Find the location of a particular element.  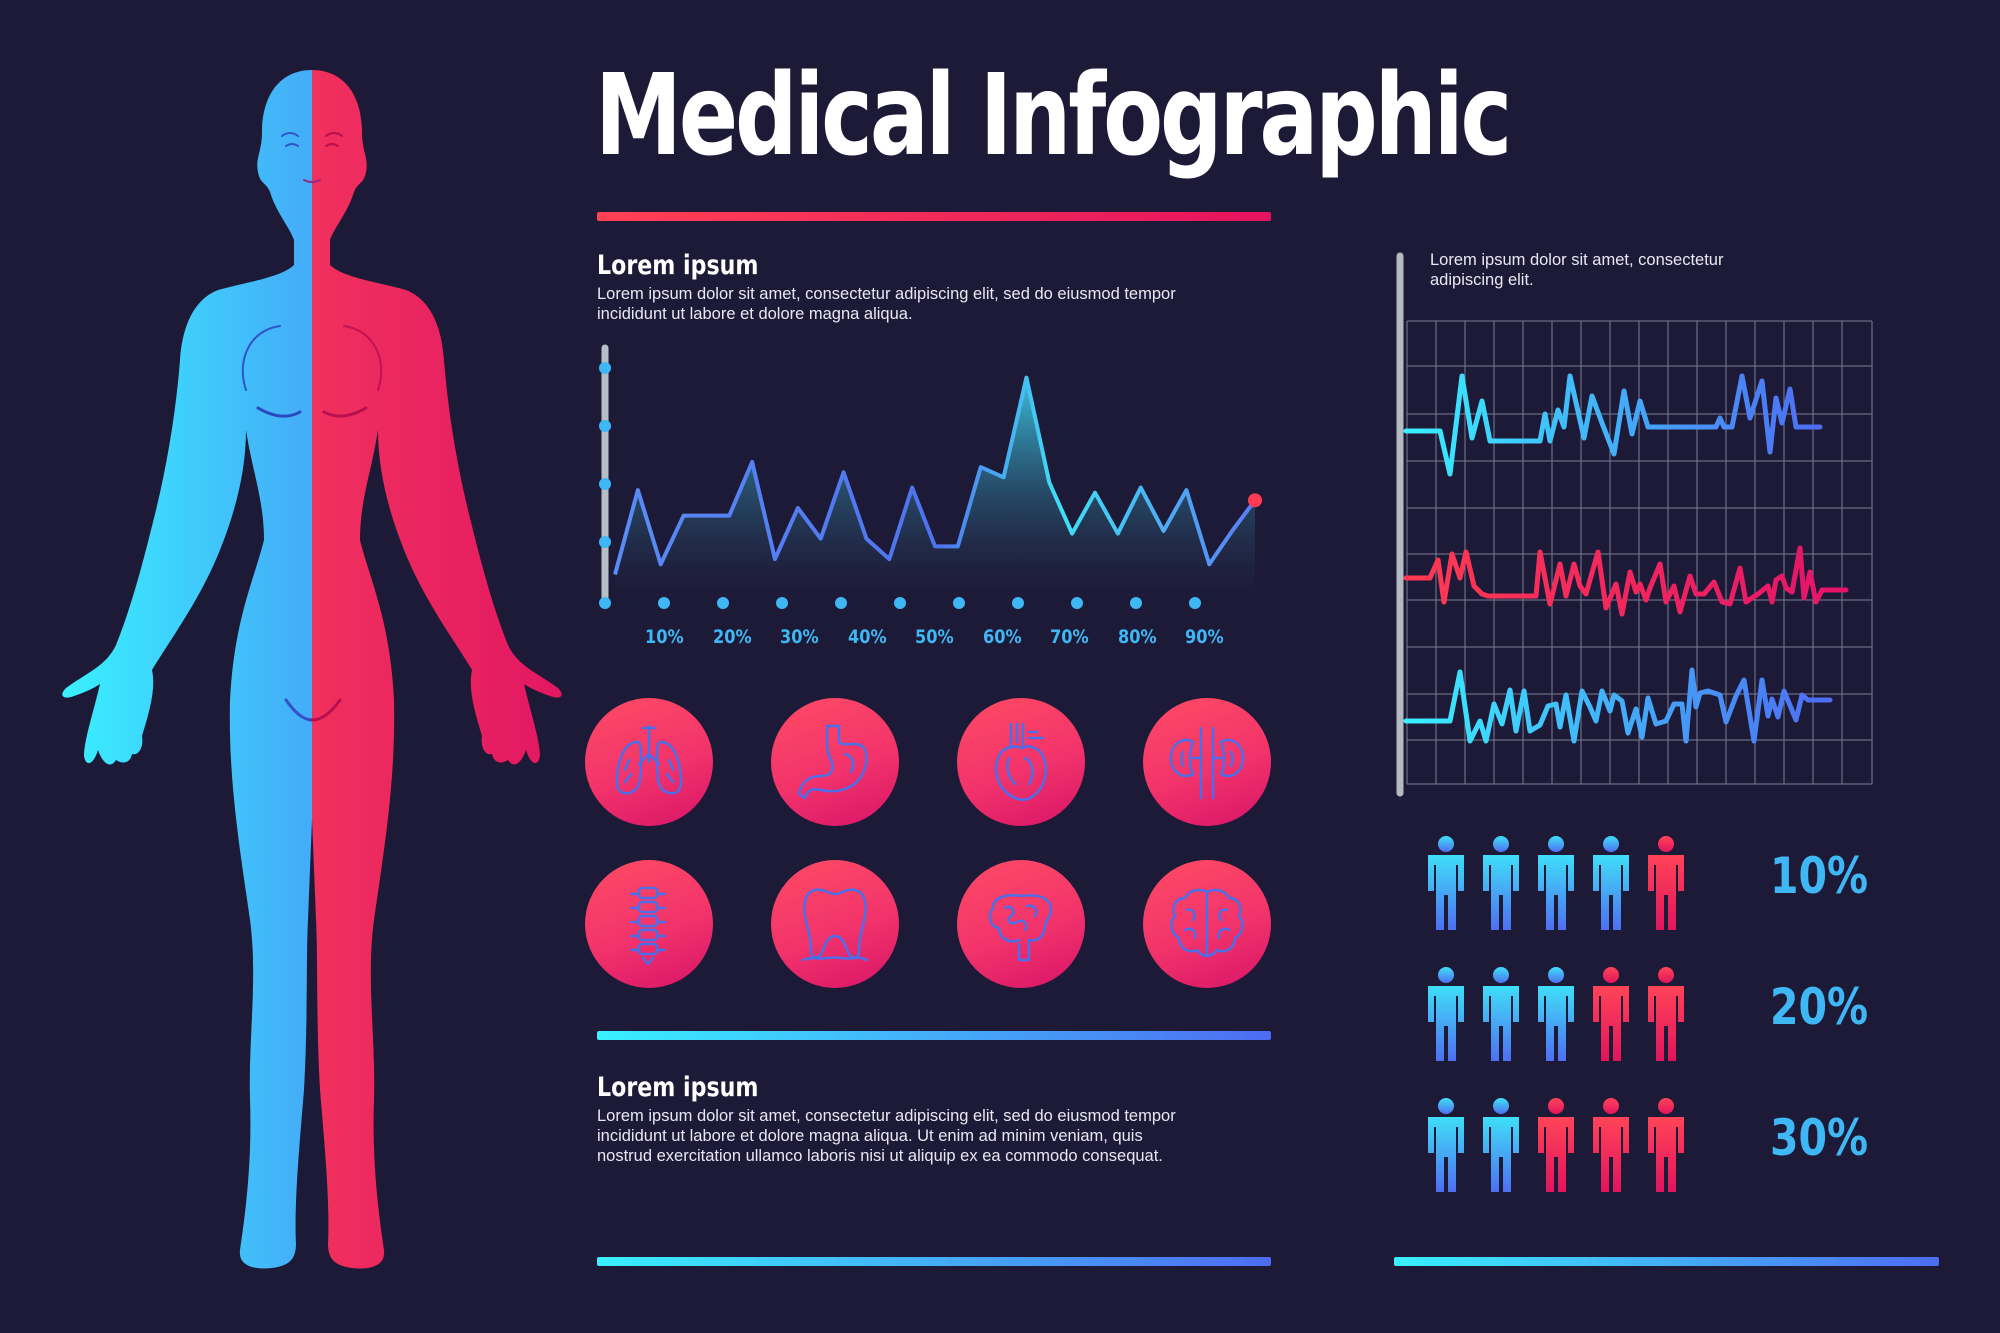

x-tick-label: 20% is located at coordinates (732, 637).